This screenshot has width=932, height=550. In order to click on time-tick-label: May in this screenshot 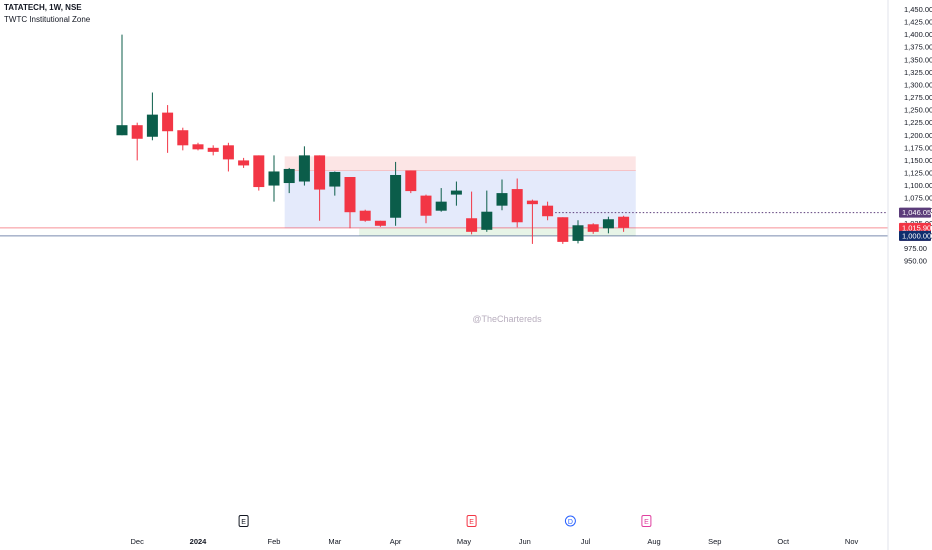, I will do `click(464, 541)`.